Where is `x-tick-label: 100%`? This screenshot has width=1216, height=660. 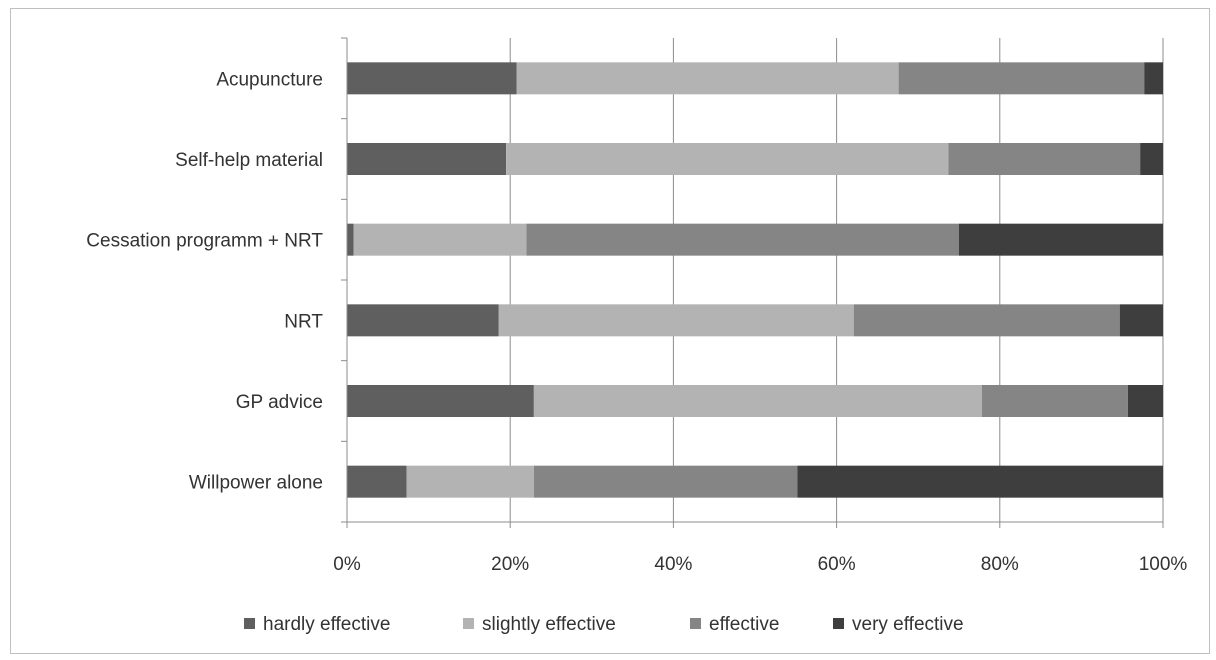 x-tick-label: 100% is located at coordinates (1163, 564).